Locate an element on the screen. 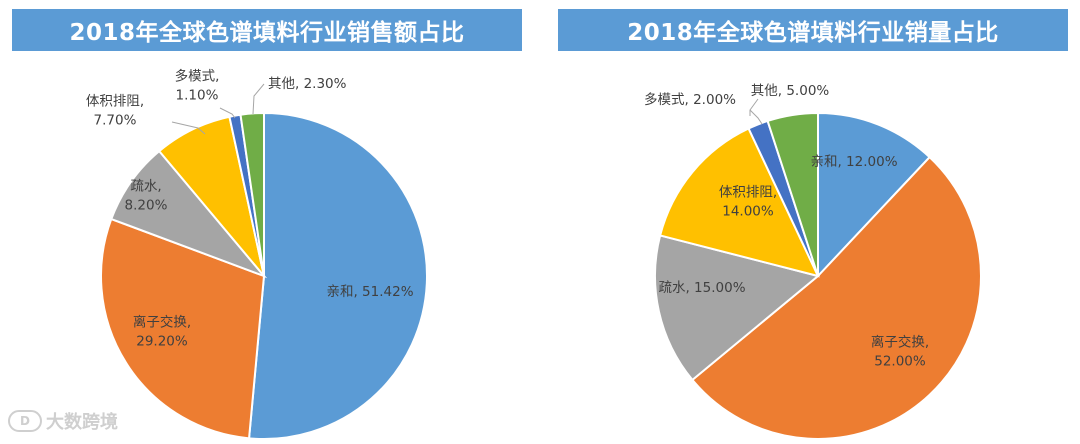 This screenshot has height=444, width=1080. slice-label-4: 多模式, 2.00% is located at coordinates (690, 99).